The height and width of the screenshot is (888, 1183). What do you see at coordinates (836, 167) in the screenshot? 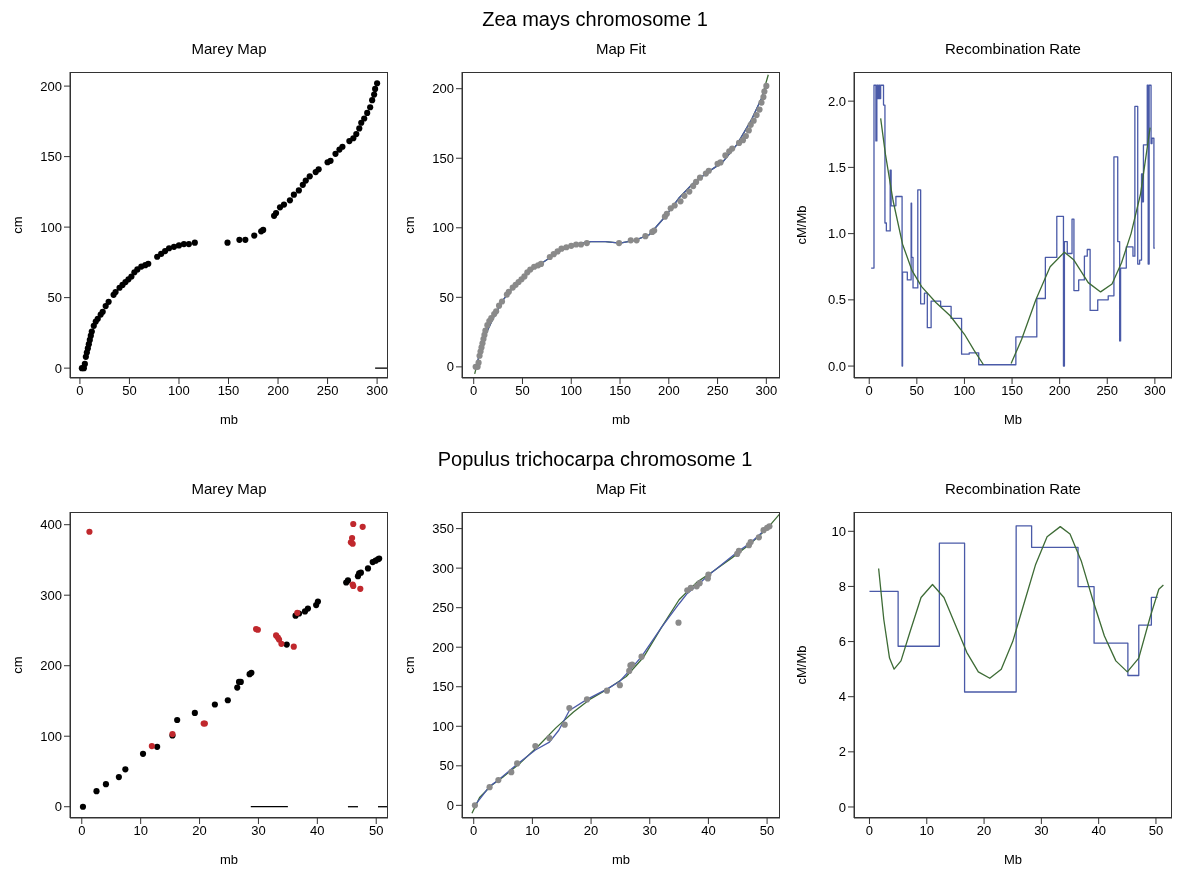
I see `y-tick-label: 1.5` at bounding box center [836, 167].